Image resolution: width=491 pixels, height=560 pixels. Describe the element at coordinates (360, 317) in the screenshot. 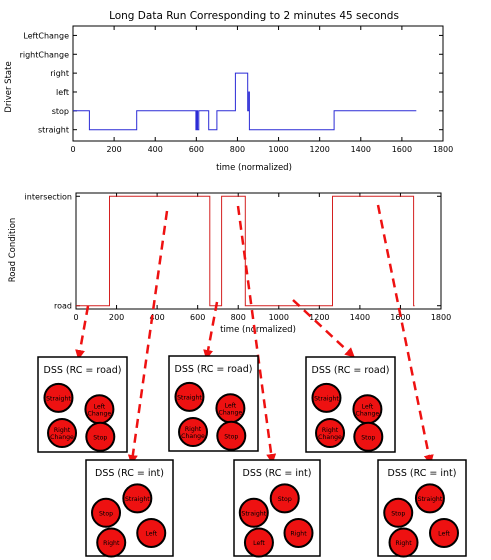

I see `chart2-xtick-label: 1400` at that location.